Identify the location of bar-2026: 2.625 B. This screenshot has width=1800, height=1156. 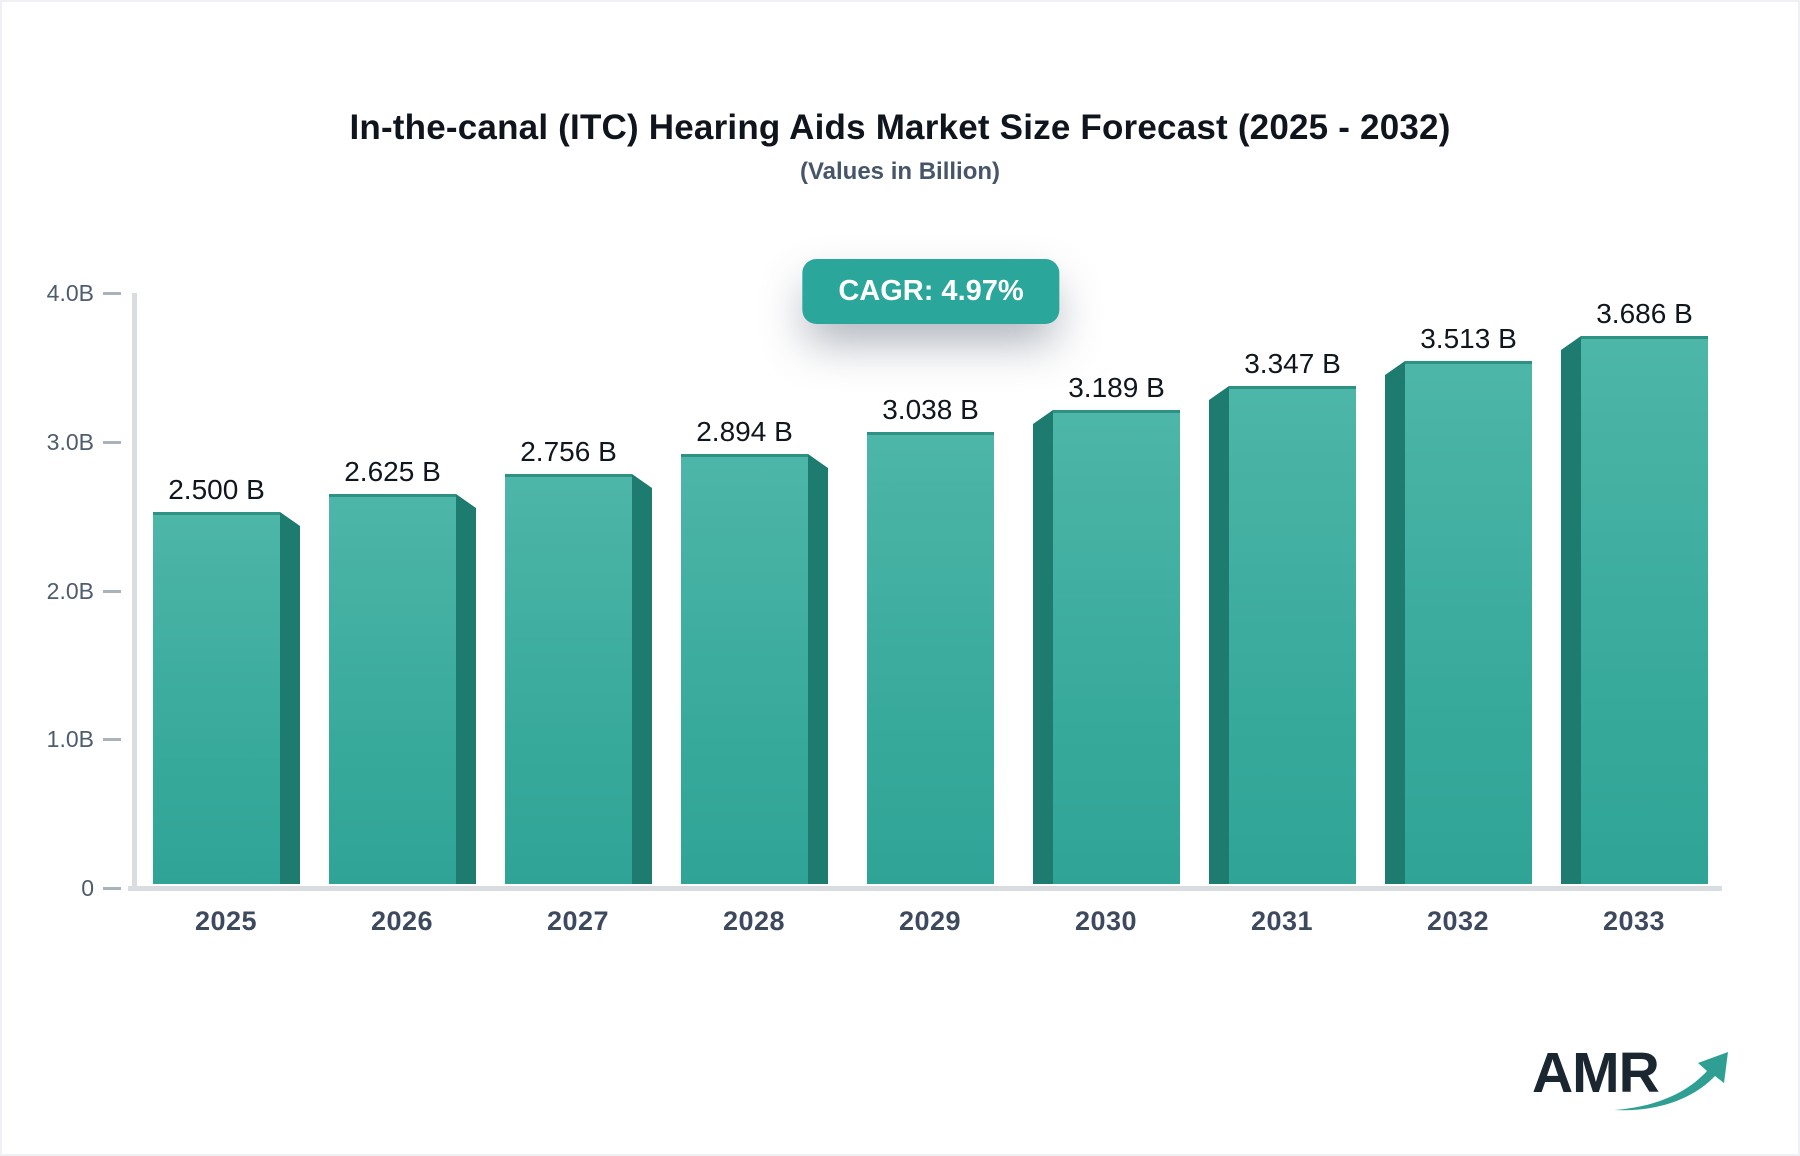
(402, 670).